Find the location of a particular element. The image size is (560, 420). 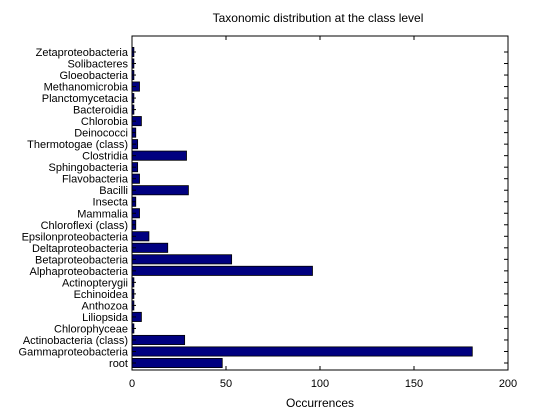

x-tick-label-0: 0 is located at coordinates (132, 384).